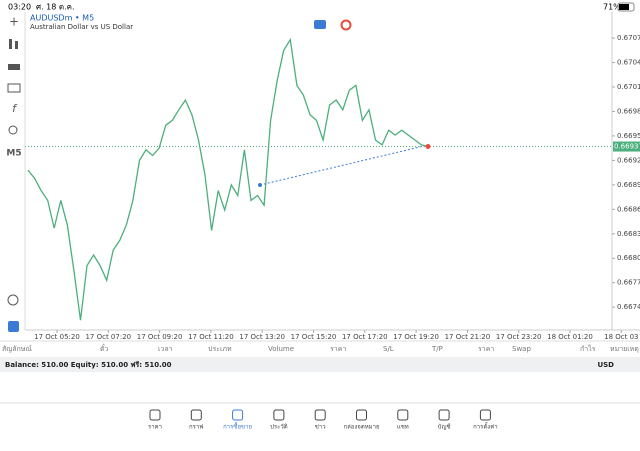 The image size is (640, 451). I want to click on table-header: Volume, so click(281, 349).